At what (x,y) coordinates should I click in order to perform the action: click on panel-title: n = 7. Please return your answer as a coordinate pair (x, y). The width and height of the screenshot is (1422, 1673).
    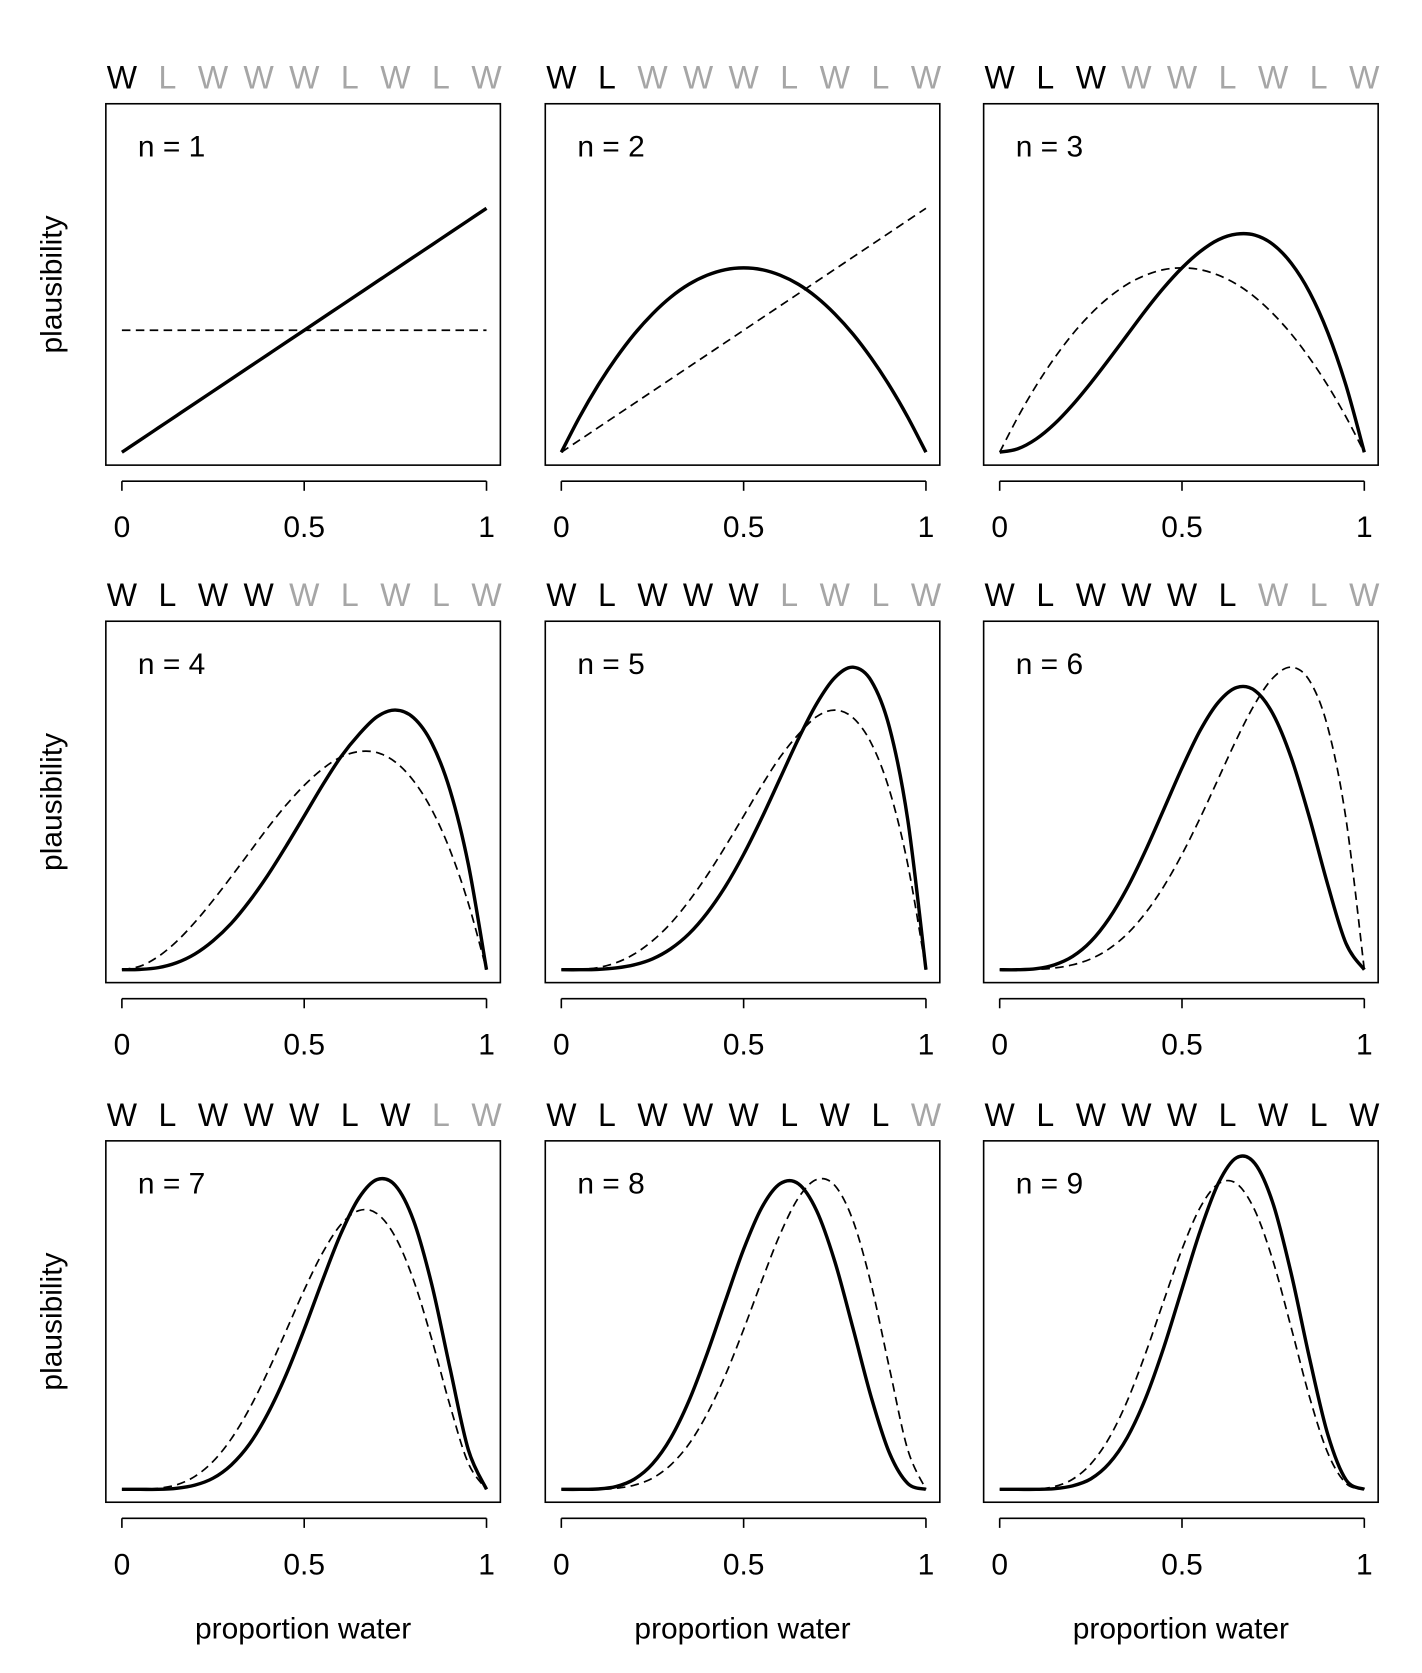
    Looking at the image, I should click on (171, 1184).